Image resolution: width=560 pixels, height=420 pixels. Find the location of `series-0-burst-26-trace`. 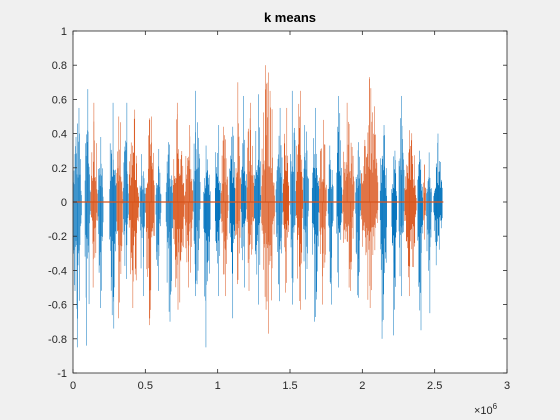

series-0-burst-26-trace is located at coordinates (438, 199).